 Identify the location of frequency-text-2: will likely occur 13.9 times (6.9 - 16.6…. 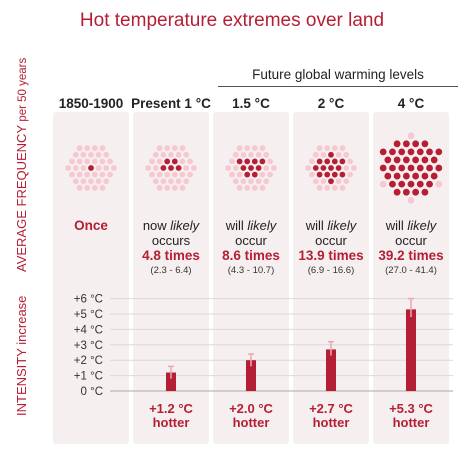
(331, 248).